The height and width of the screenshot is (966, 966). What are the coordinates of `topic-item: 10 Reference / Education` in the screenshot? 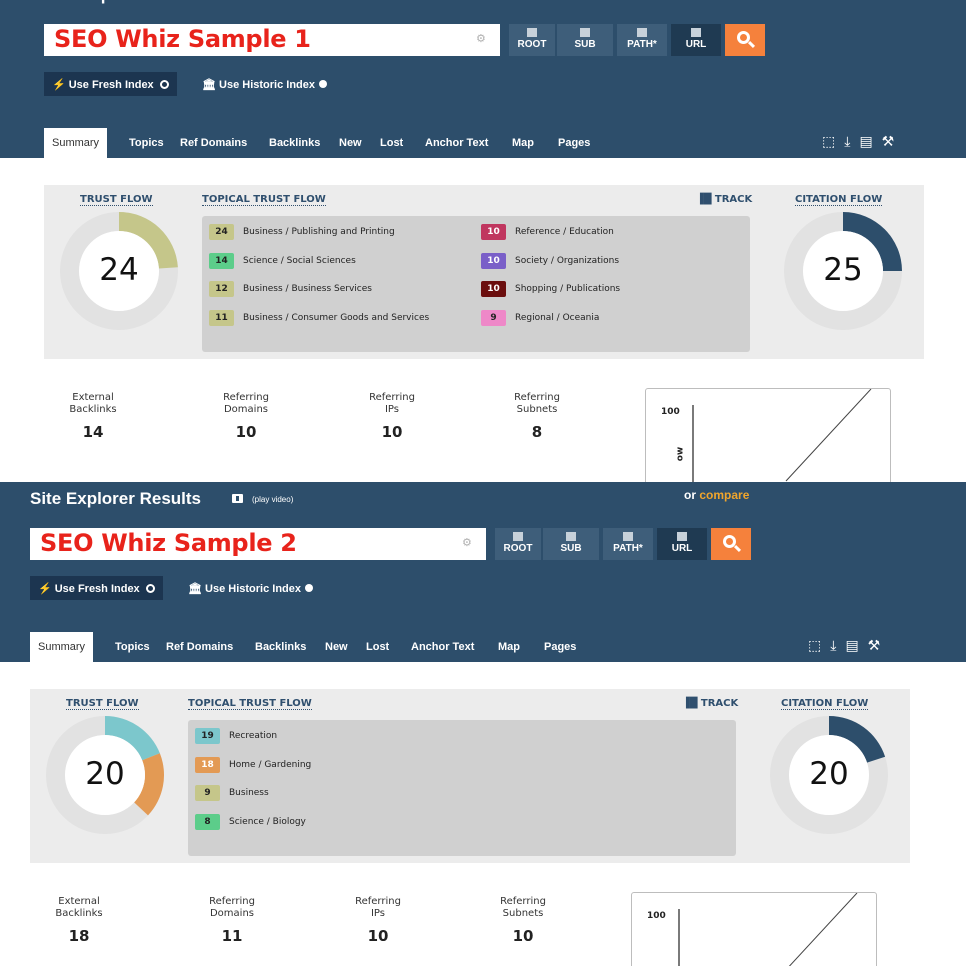 It's located at (547, 232).